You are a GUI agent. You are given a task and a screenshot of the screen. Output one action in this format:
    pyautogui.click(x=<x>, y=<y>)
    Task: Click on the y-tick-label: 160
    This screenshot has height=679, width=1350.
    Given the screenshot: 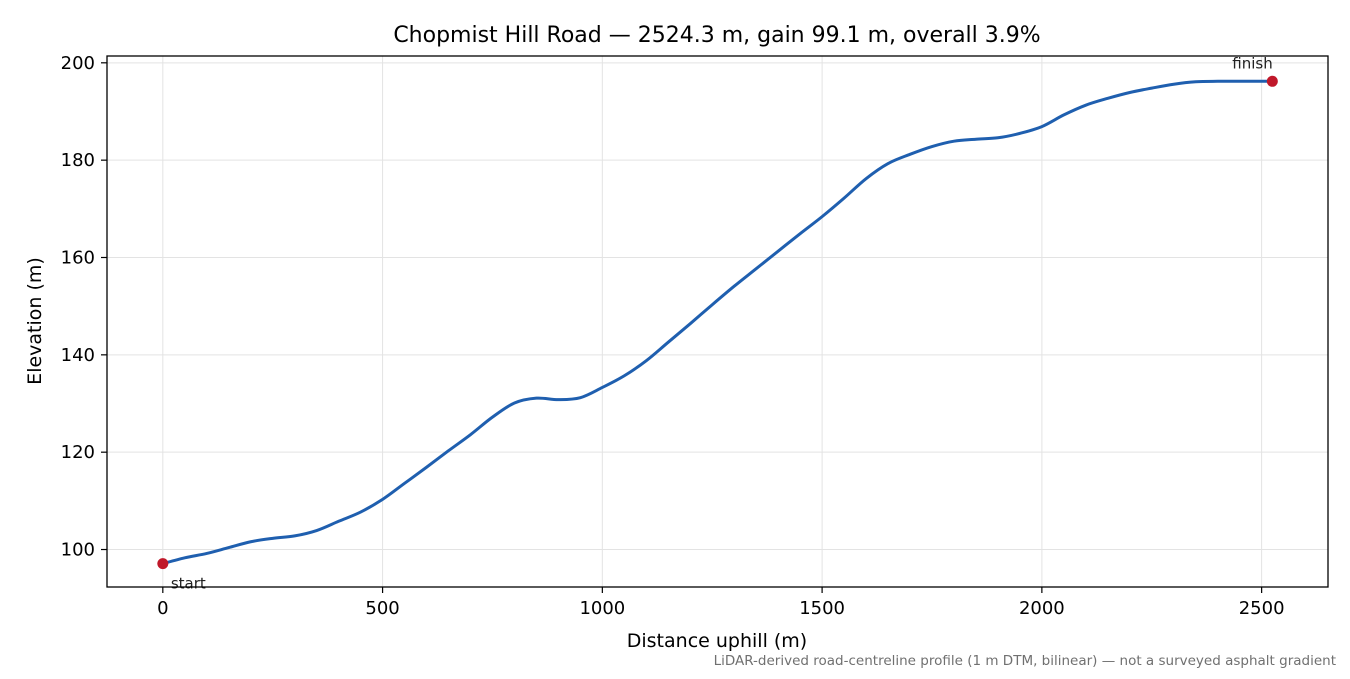 What is the action you would take?
    pyautogui.click(x=78, y=257)
    